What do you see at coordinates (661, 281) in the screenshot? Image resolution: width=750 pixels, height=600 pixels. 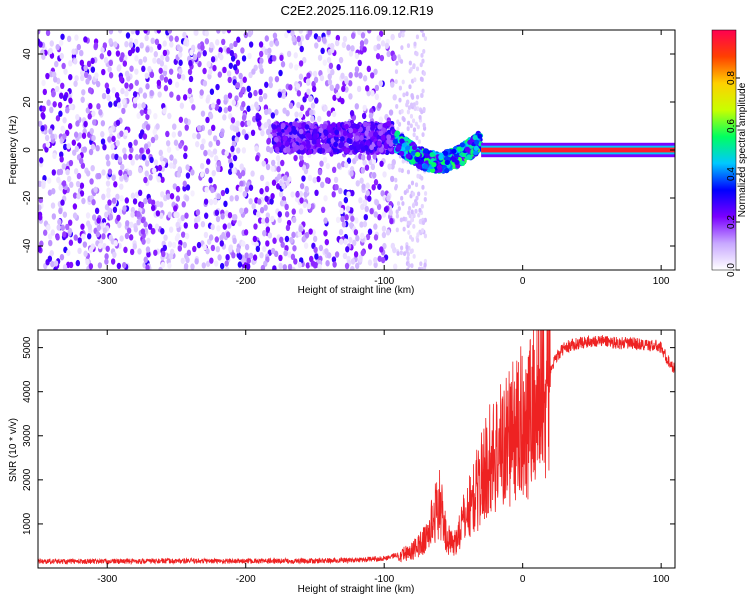 I see `spectrogram-x-tick-label: 100` at bounding box center [661, 281].